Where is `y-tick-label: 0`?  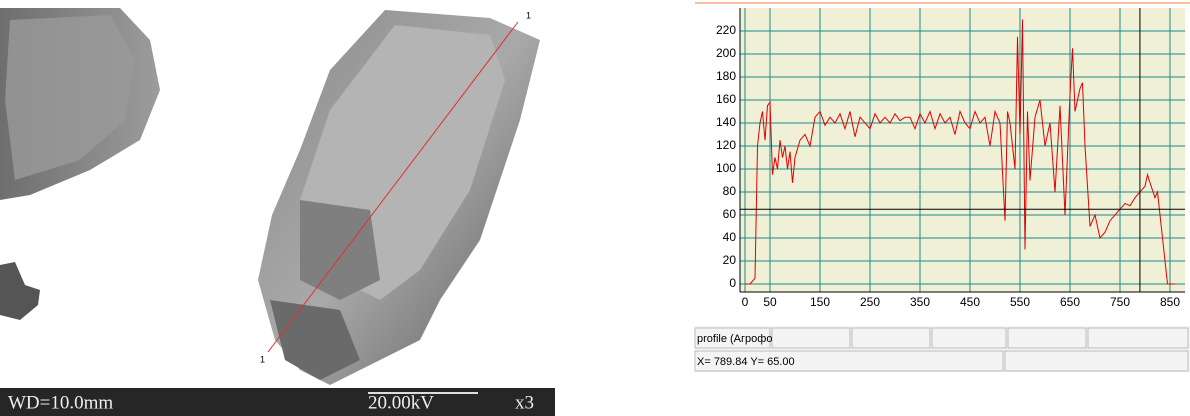
y-tick-label: 0 is located at coordinates (732, 283).